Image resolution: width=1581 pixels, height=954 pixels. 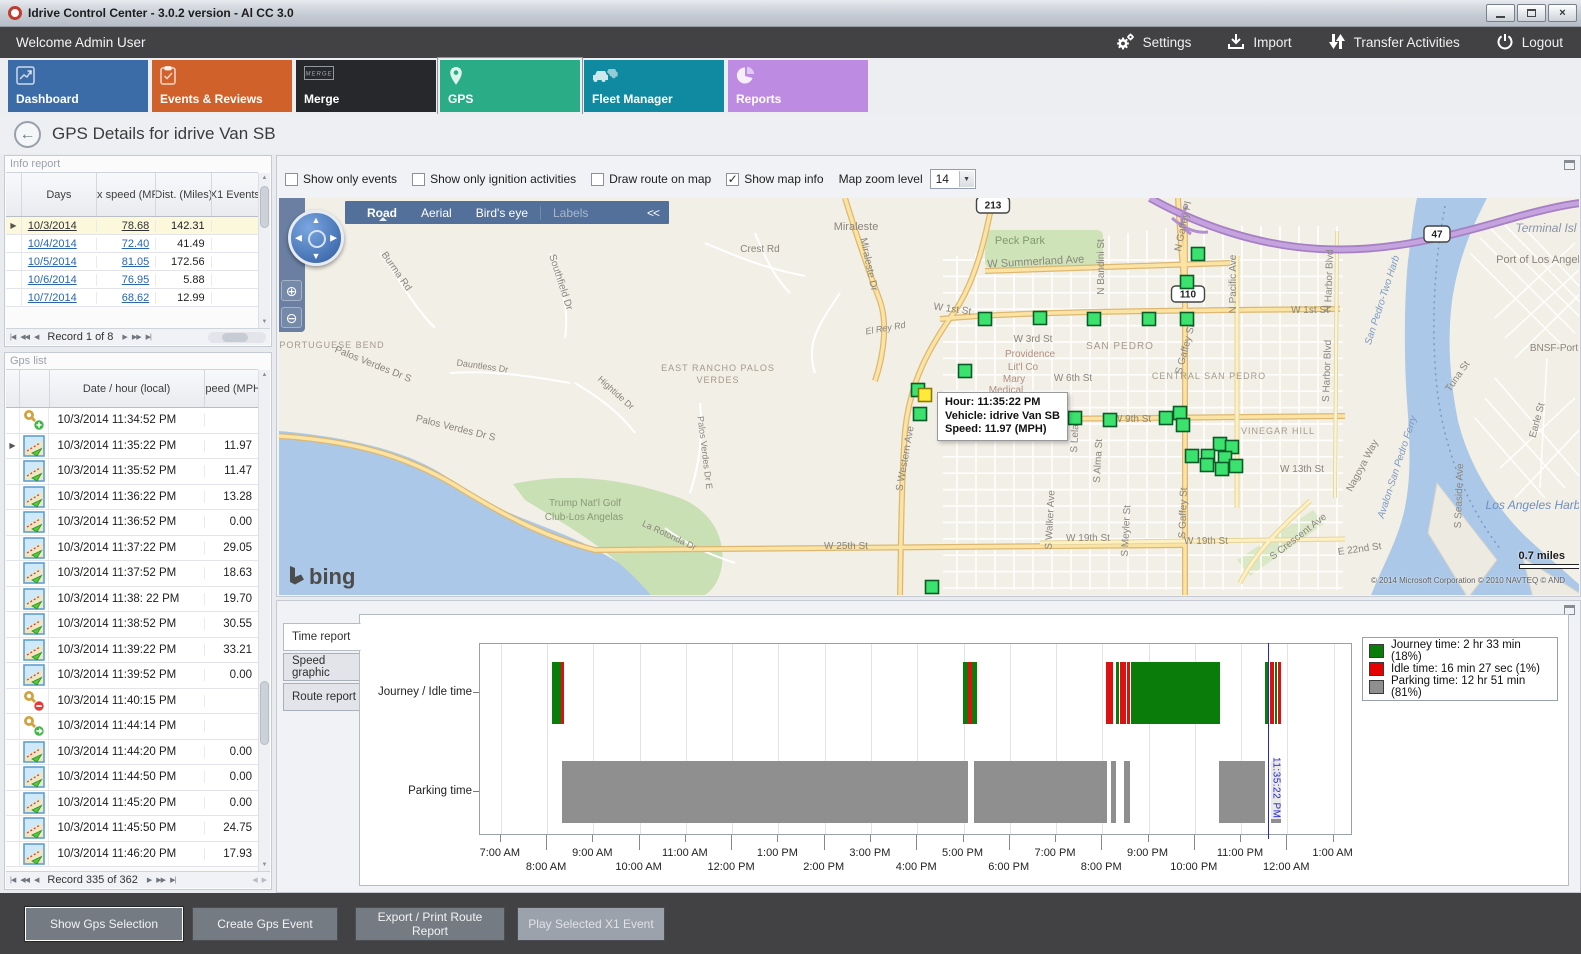 I want to click on col-speed: Speed (MPH), so click(x=231, y=388).